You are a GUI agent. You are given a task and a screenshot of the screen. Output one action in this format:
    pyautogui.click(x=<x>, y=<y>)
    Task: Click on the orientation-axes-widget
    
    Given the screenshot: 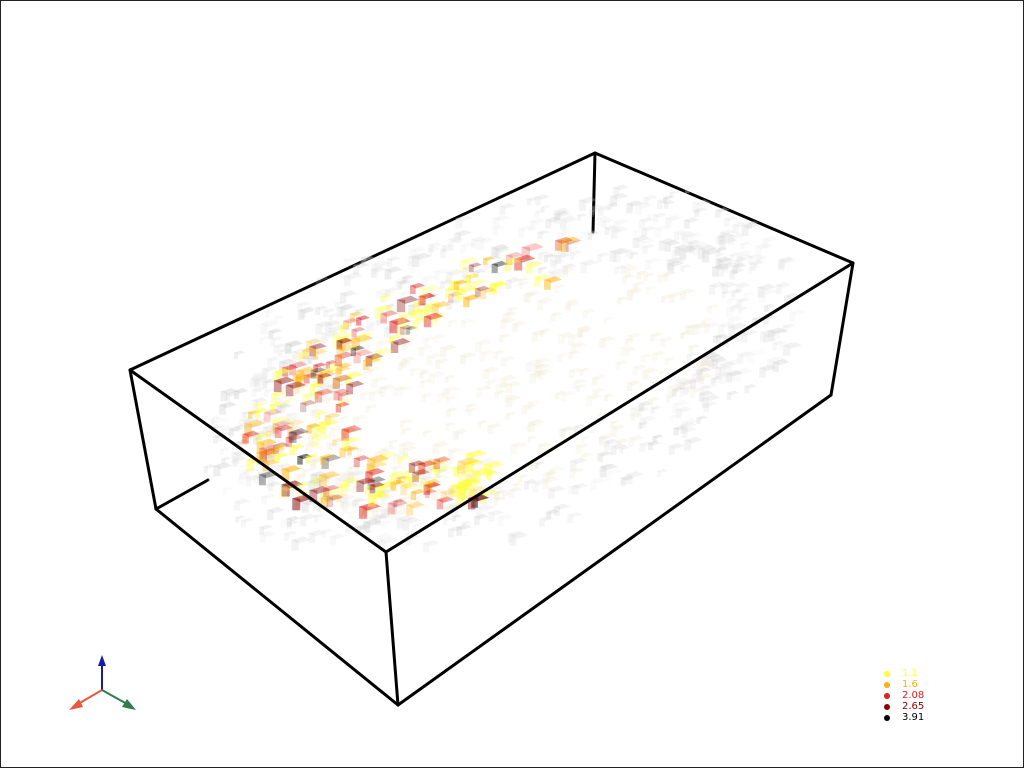 What is the action you would take?
    pyautogui.click(x=102, y=682)
    